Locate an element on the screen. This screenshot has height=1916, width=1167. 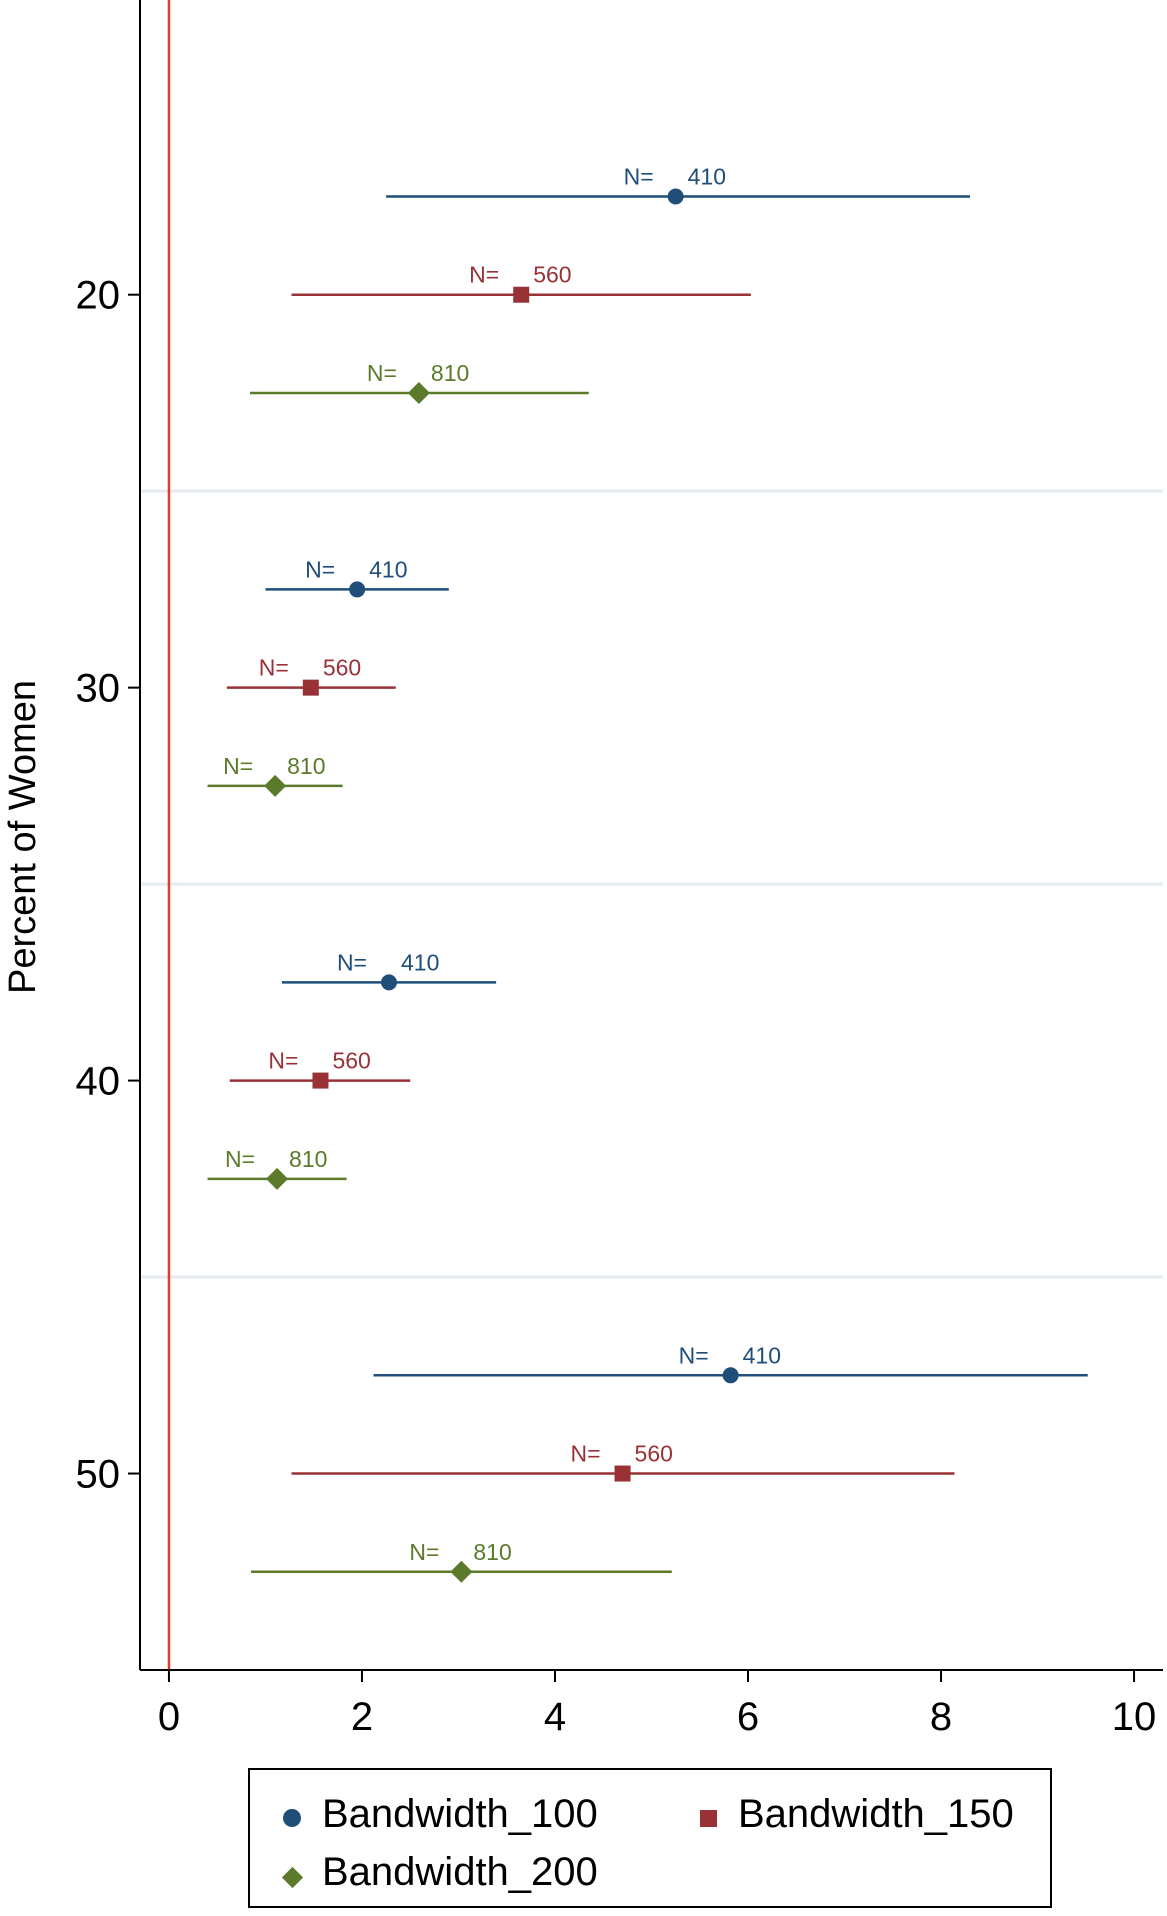
legend-item-bandwidth-100: Bandwidth_100 is located at coordinates (430, 1814).